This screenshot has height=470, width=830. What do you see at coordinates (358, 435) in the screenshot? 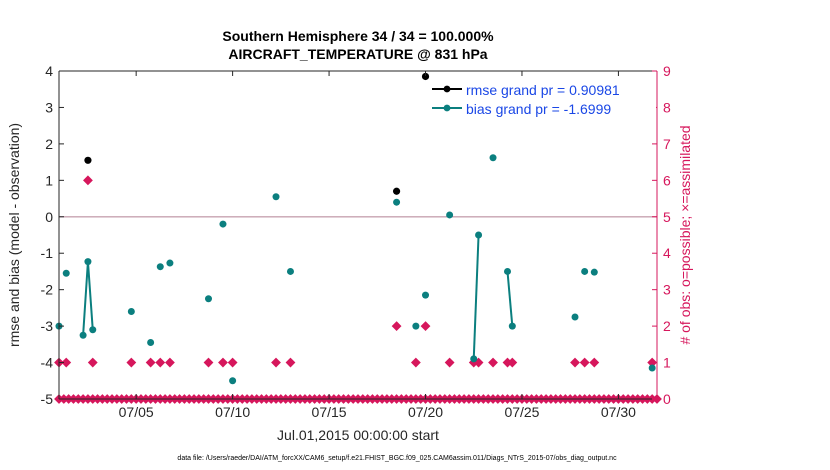
I see `x-axis-label: Jul.01,2015 00:00:00 start` at bounding box center [358, 435].